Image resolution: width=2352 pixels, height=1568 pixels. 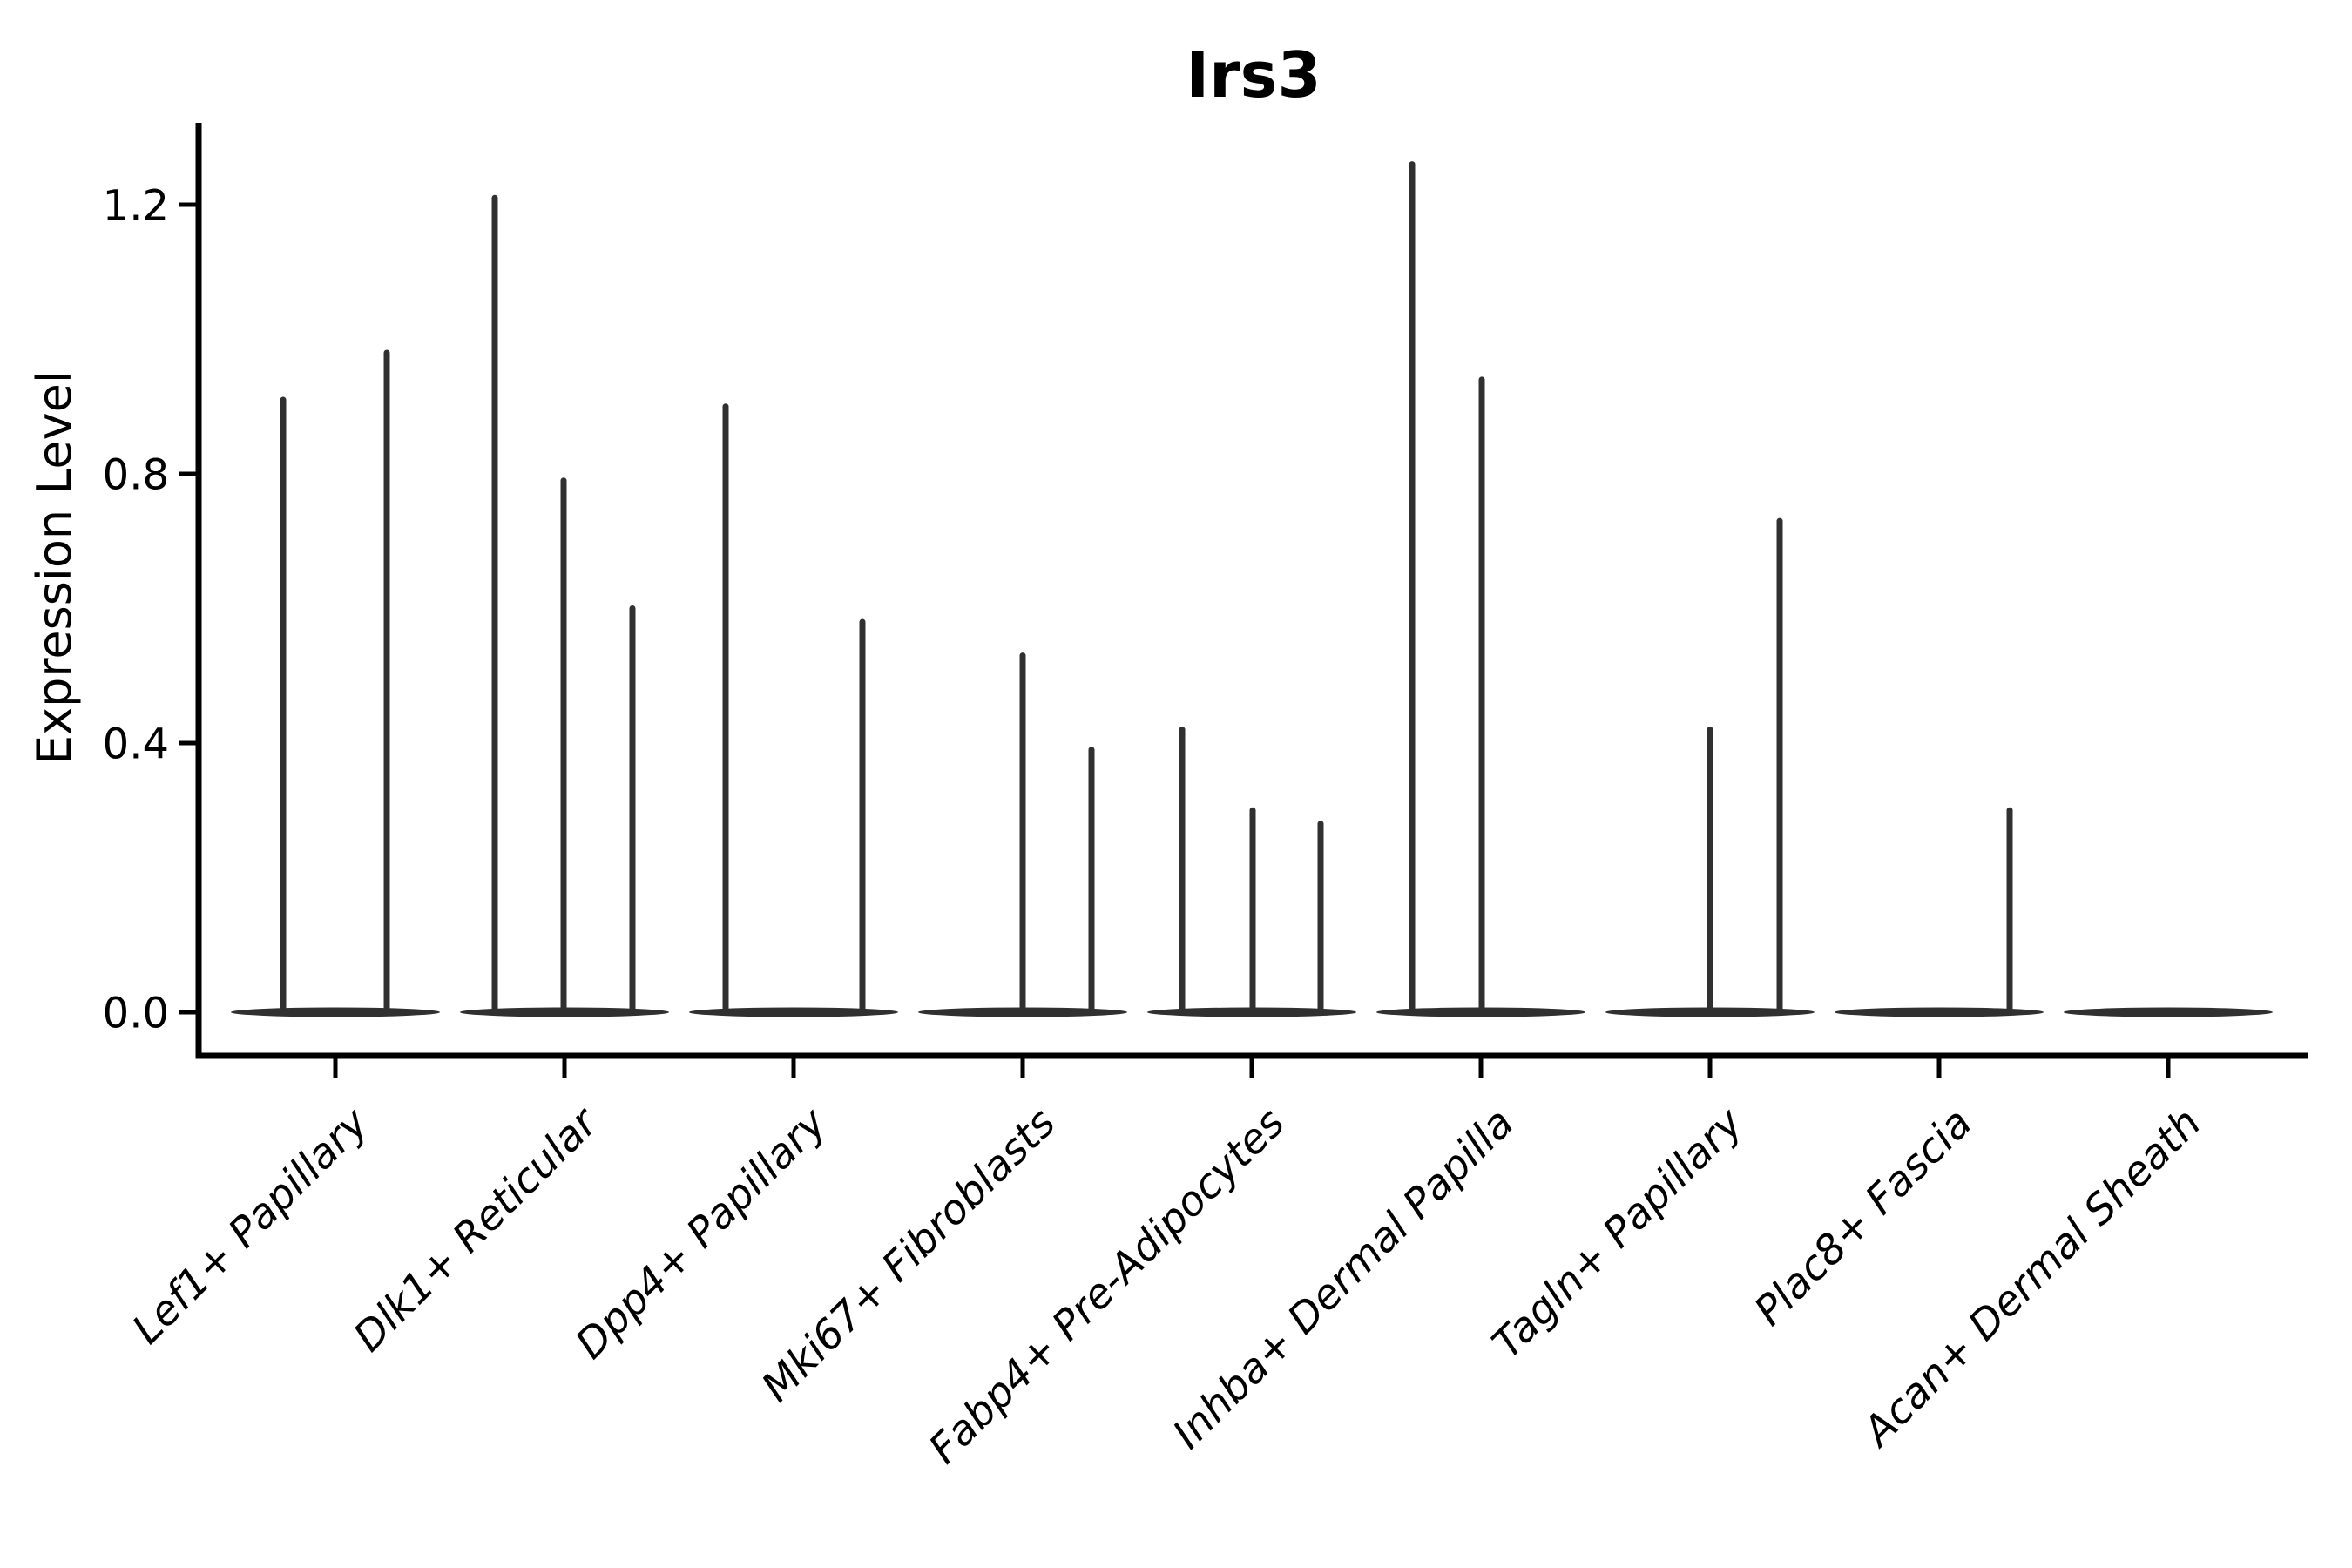 I want to click on x-category-label: Dpp4+ Papillary, so click(x=701, y=1233).